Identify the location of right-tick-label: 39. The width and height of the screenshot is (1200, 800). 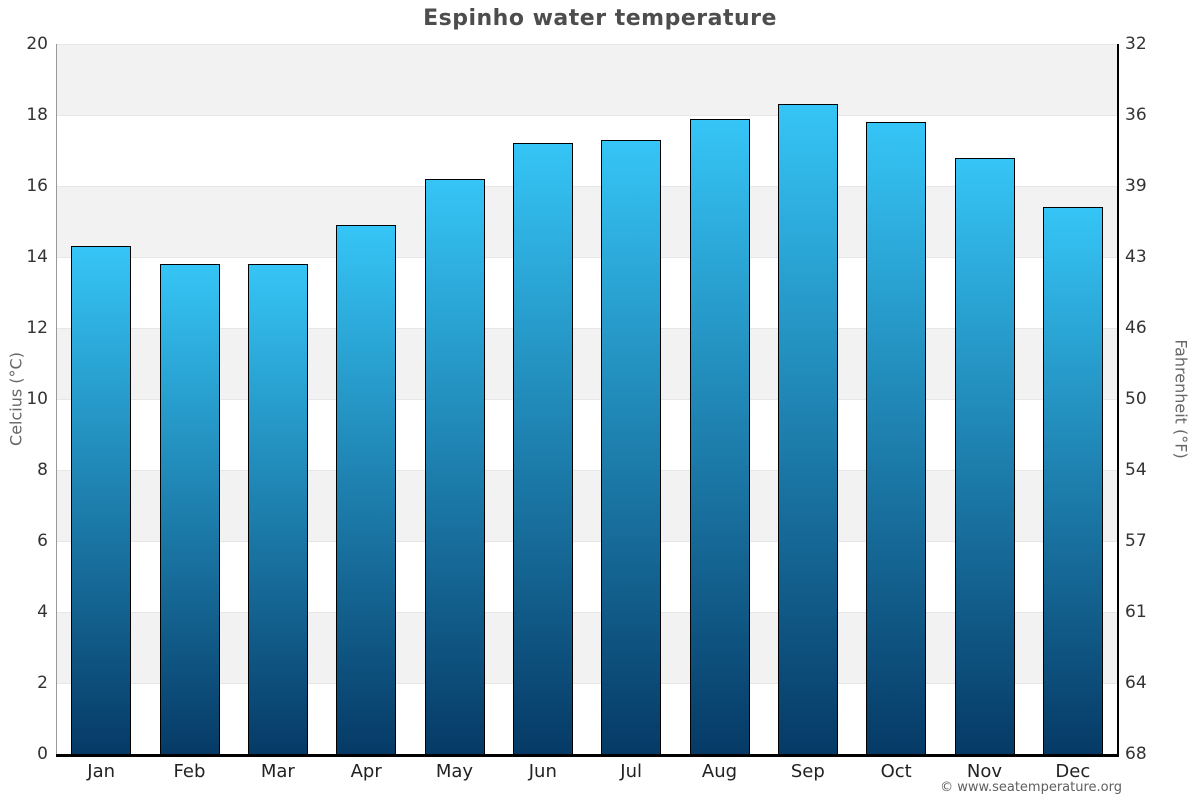
(1136, 186).